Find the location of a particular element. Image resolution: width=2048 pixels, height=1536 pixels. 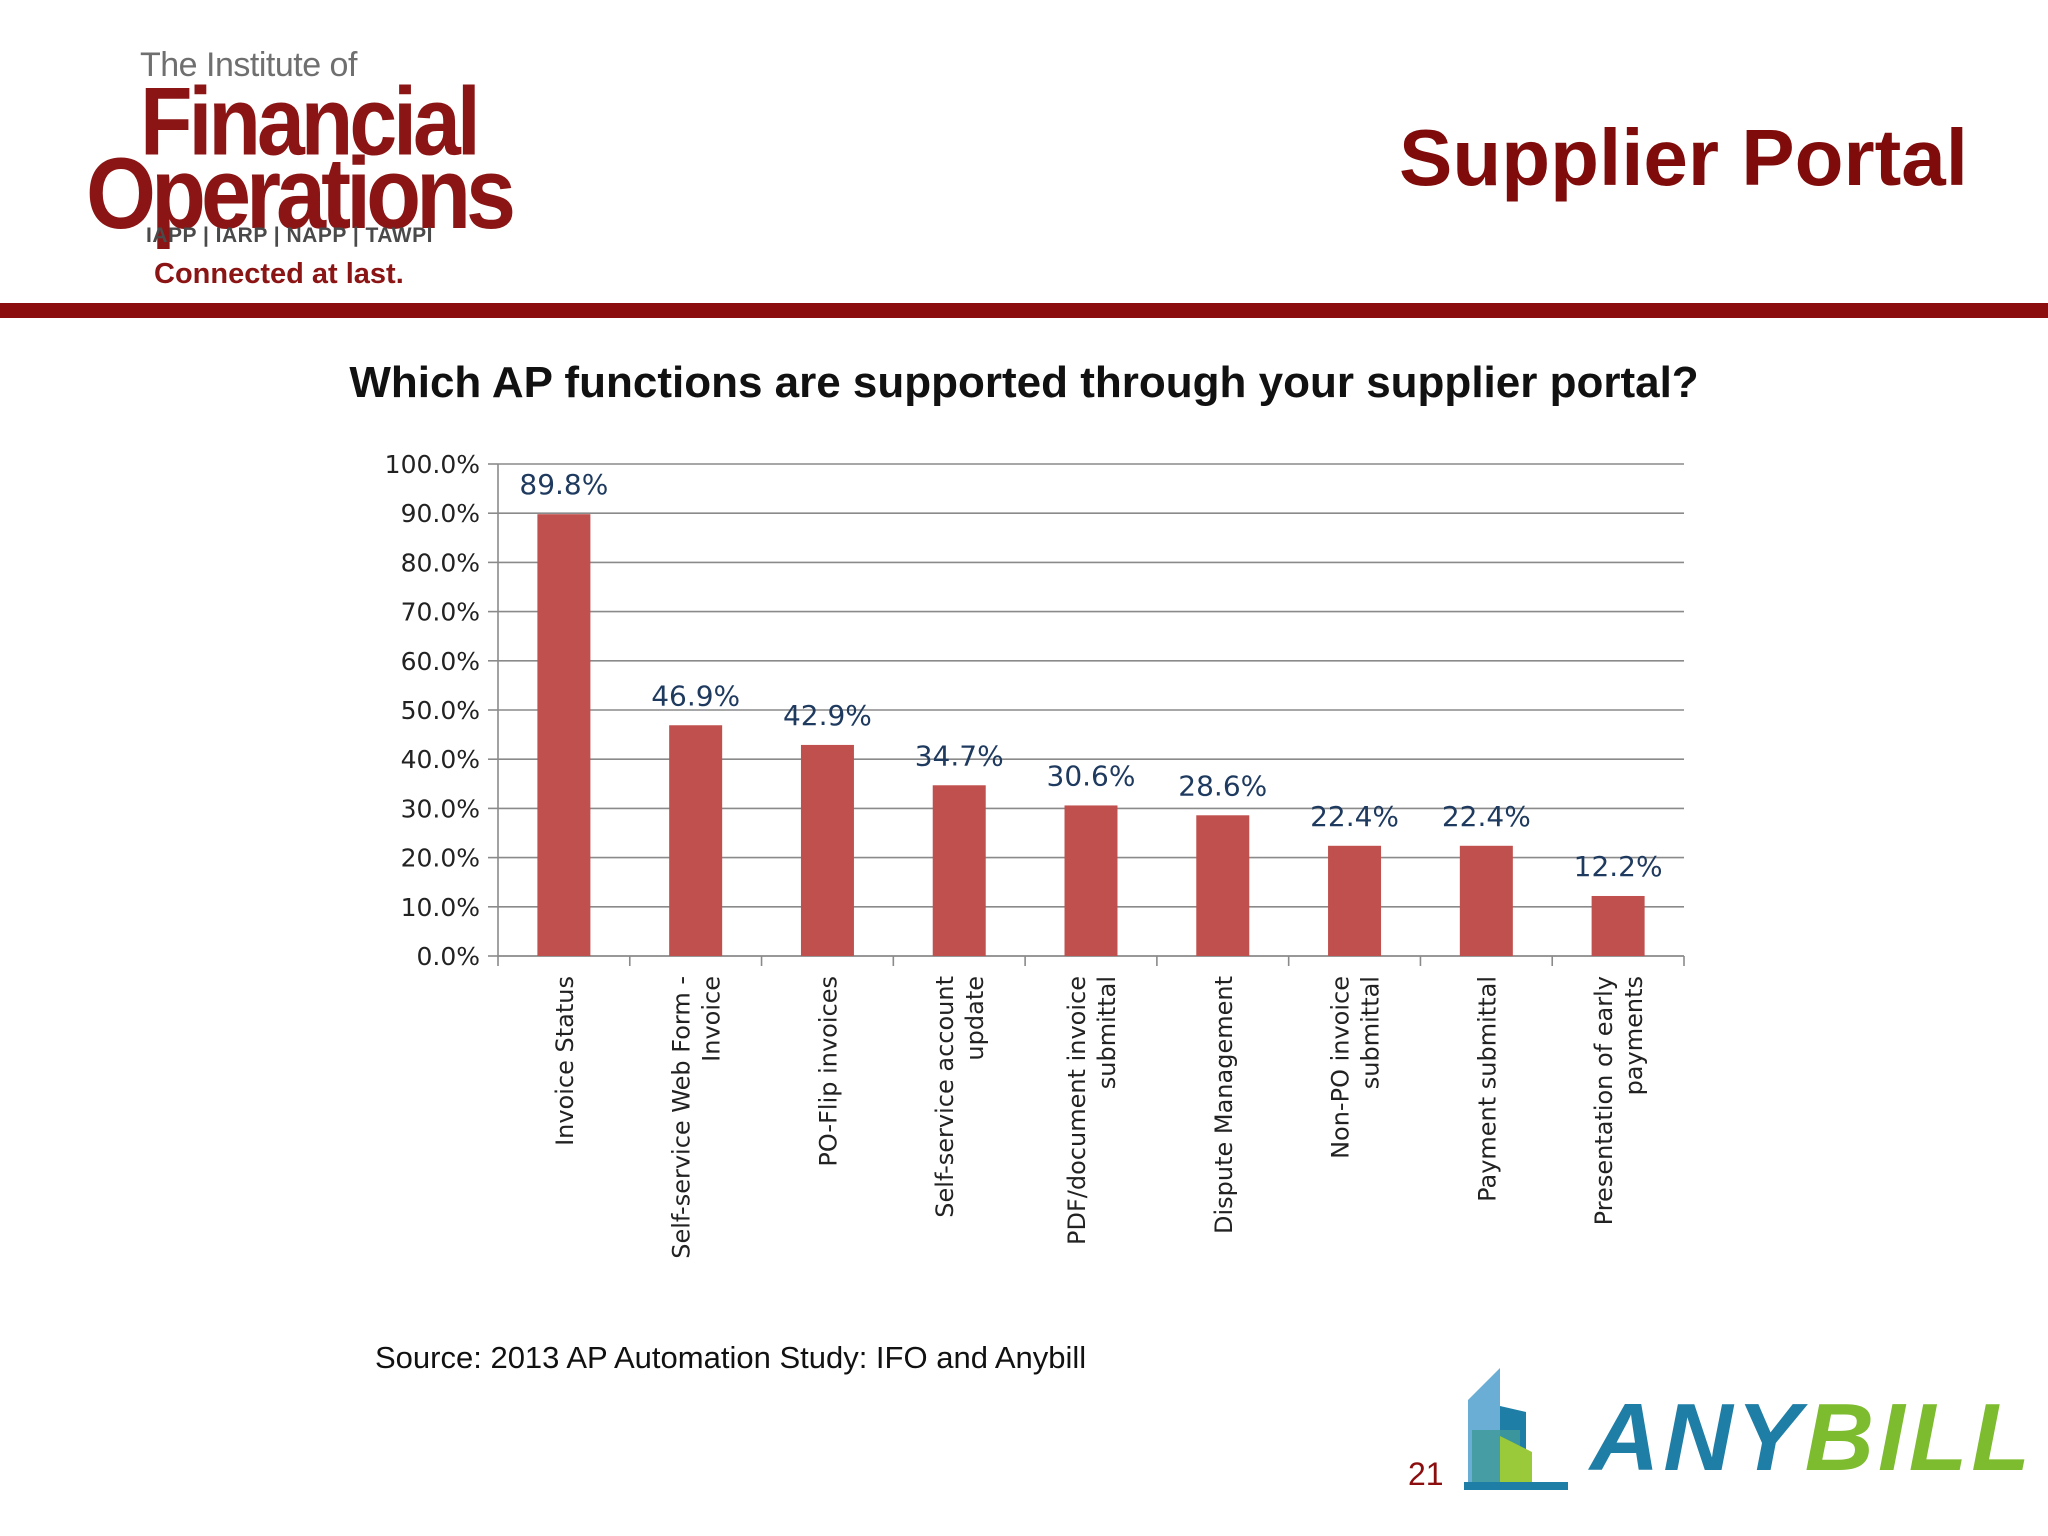

anybill-logo: ANYBILL is located at coordinates (1745, 1428).